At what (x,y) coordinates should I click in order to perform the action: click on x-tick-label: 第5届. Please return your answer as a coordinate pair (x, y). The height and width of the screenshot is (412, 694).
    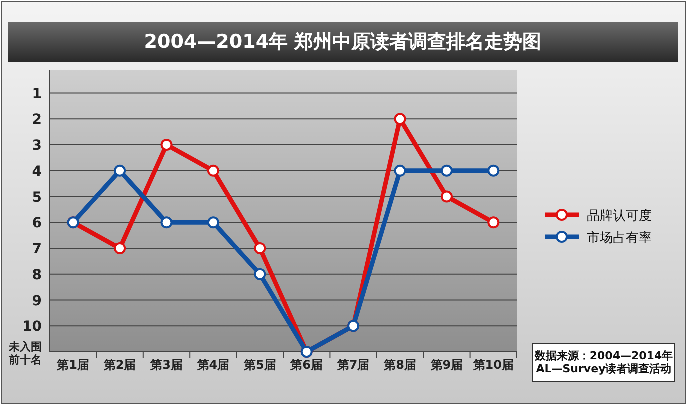
    Looking at the image, I should click on (259, 365).